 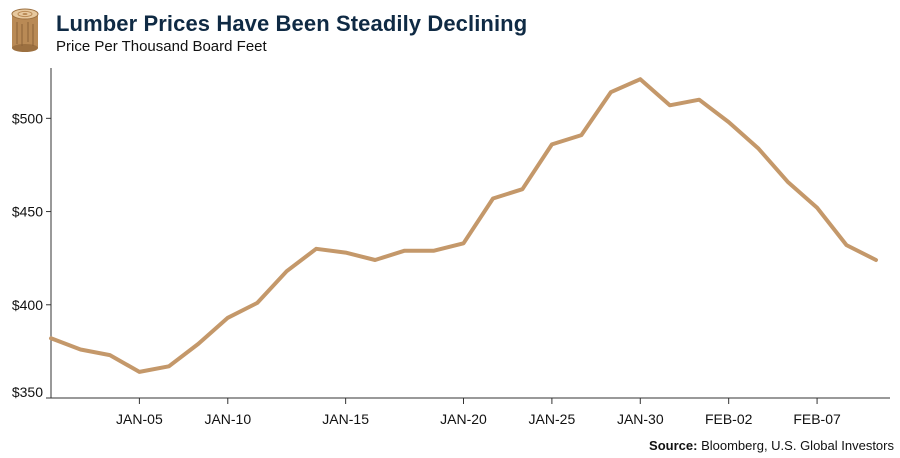 What do you see at coordinates (25, 30) in the screenshot?
I see `wood-log-icon` at bounding box center [25, 30].